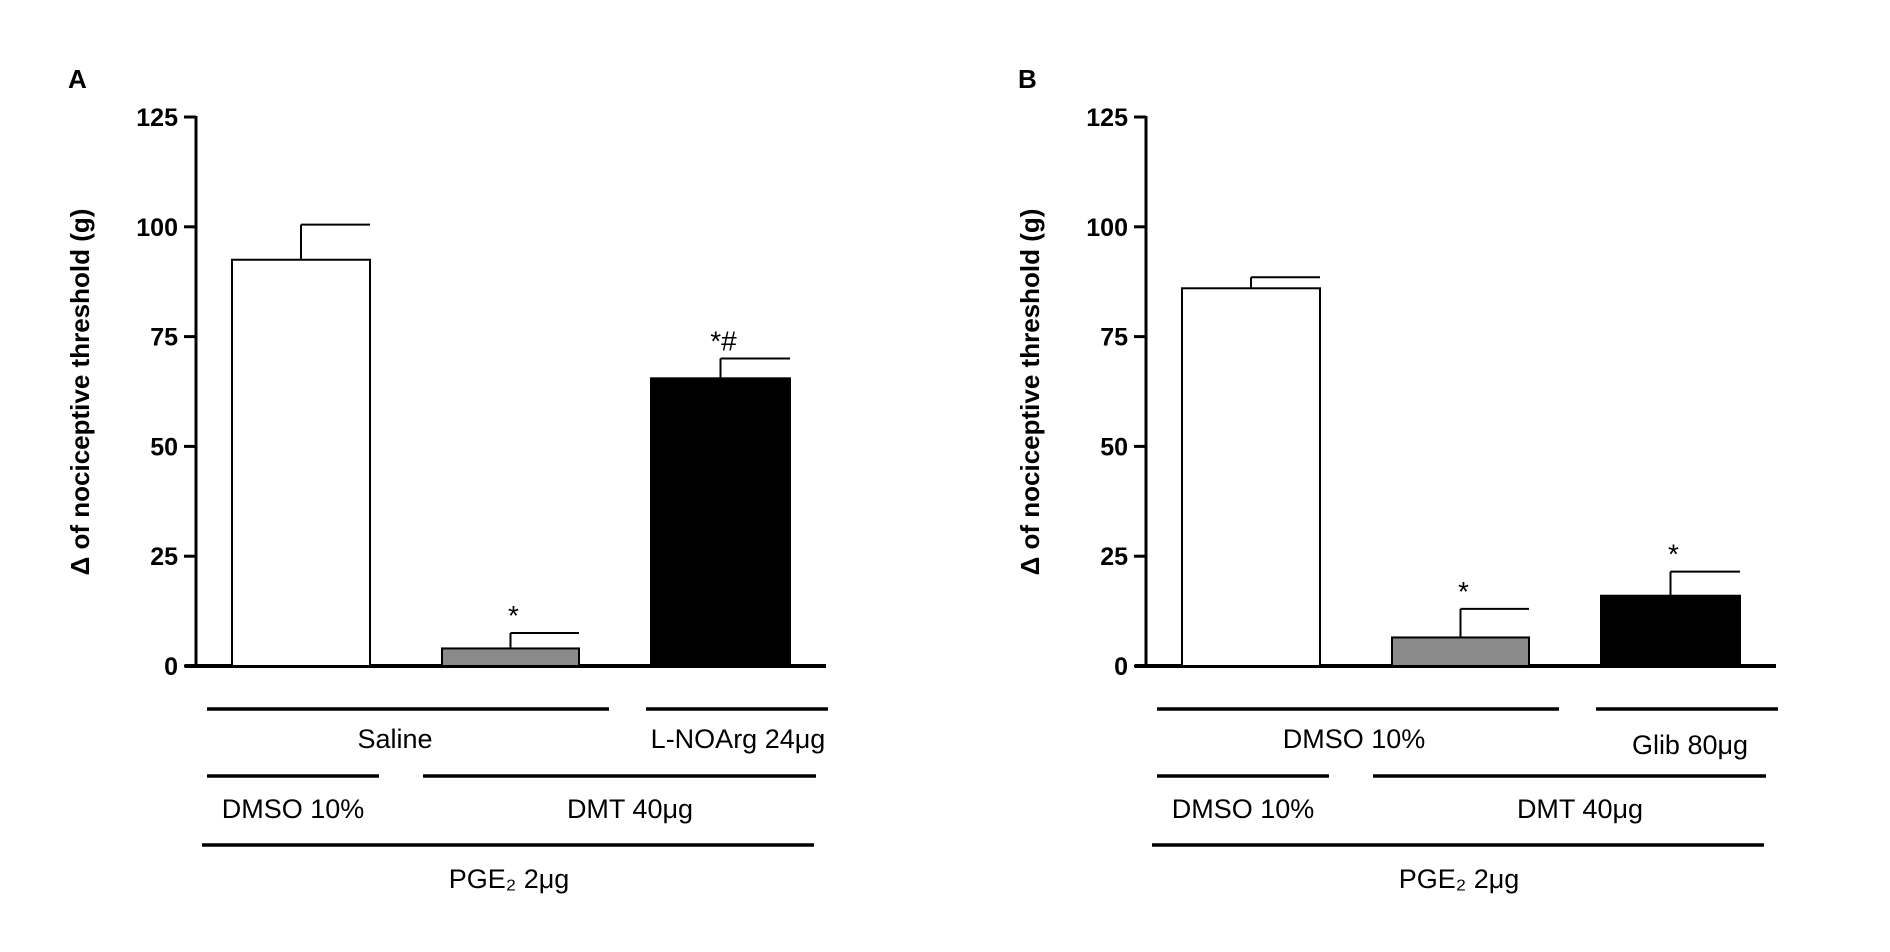 The image size is (1890, 952). I want to click on significance-marker: *#, so click(723, 341).